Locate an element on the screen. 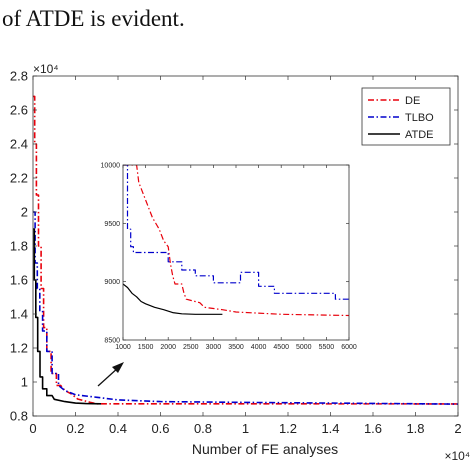  inset-x-tick-label: 5500 is located at coordinates (327, 347).